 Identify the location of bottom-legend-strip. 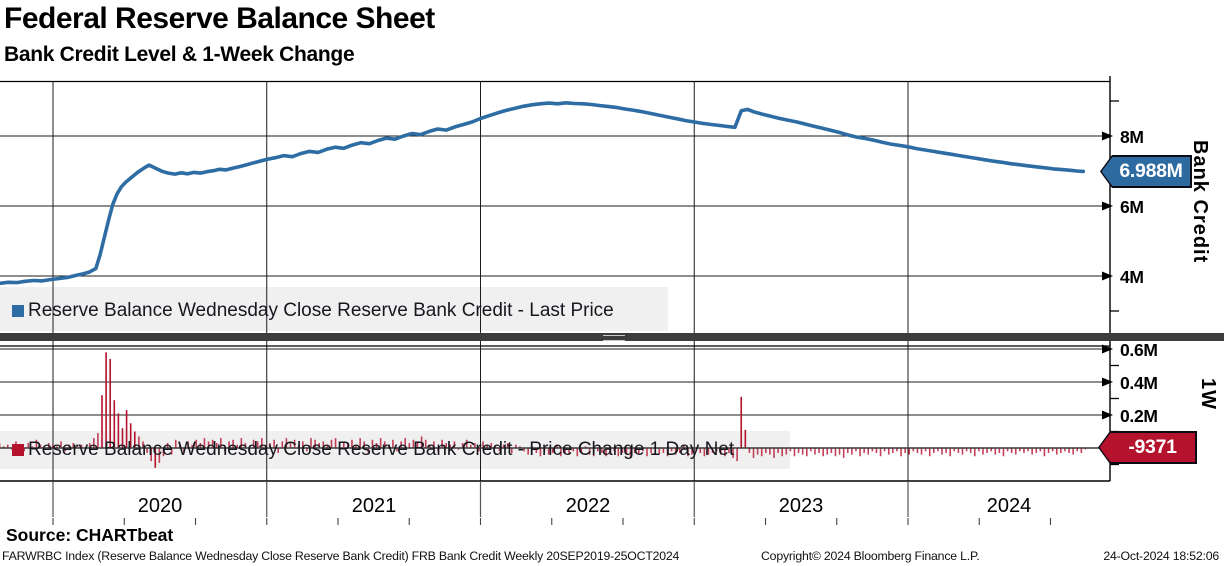
(395, 450).